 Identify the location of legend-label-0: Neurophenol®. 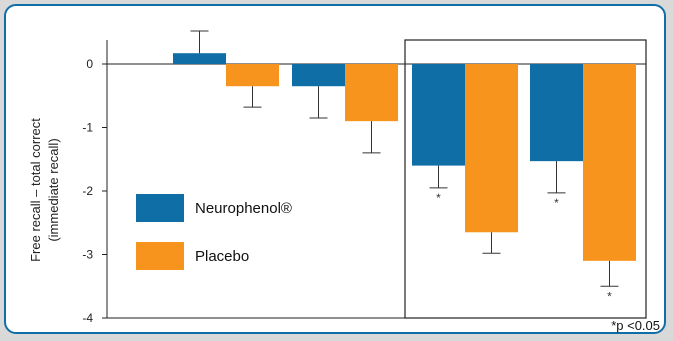
(243, 208).